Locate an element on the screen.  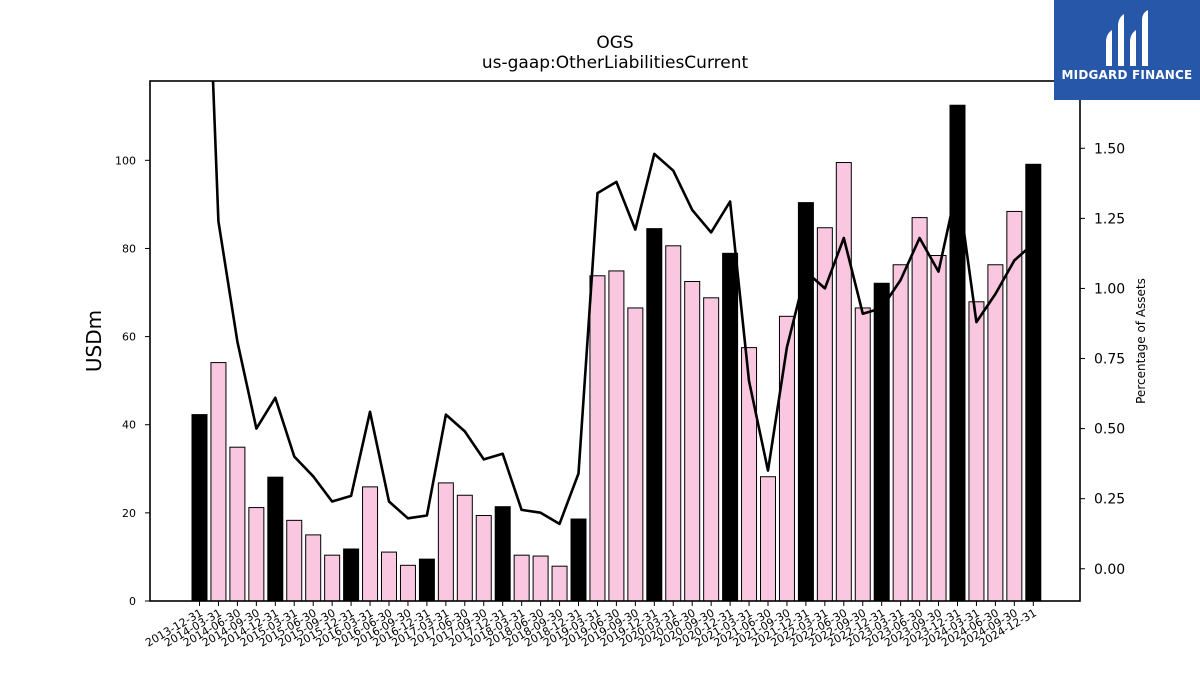
y2-tick-label: 0.25 is located at coordinates (1109, 500).